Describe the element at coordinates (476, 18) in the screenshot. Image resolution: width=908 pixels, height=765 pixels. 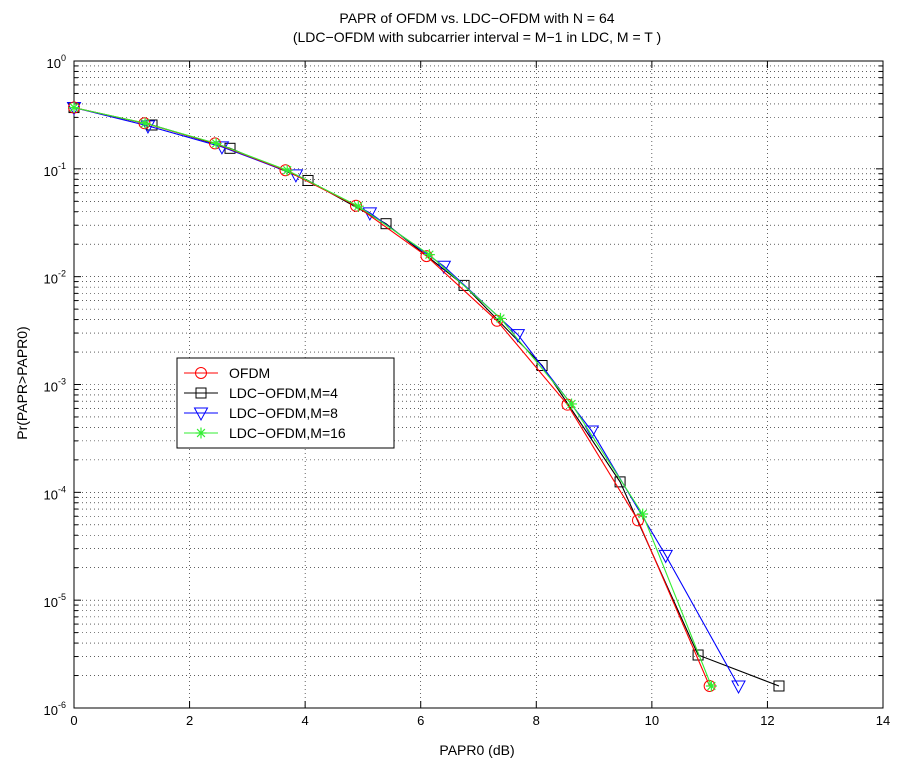
I see `chart-title: PAPR of OFDM vs. LDC−OFDM with N = 64` at that location.